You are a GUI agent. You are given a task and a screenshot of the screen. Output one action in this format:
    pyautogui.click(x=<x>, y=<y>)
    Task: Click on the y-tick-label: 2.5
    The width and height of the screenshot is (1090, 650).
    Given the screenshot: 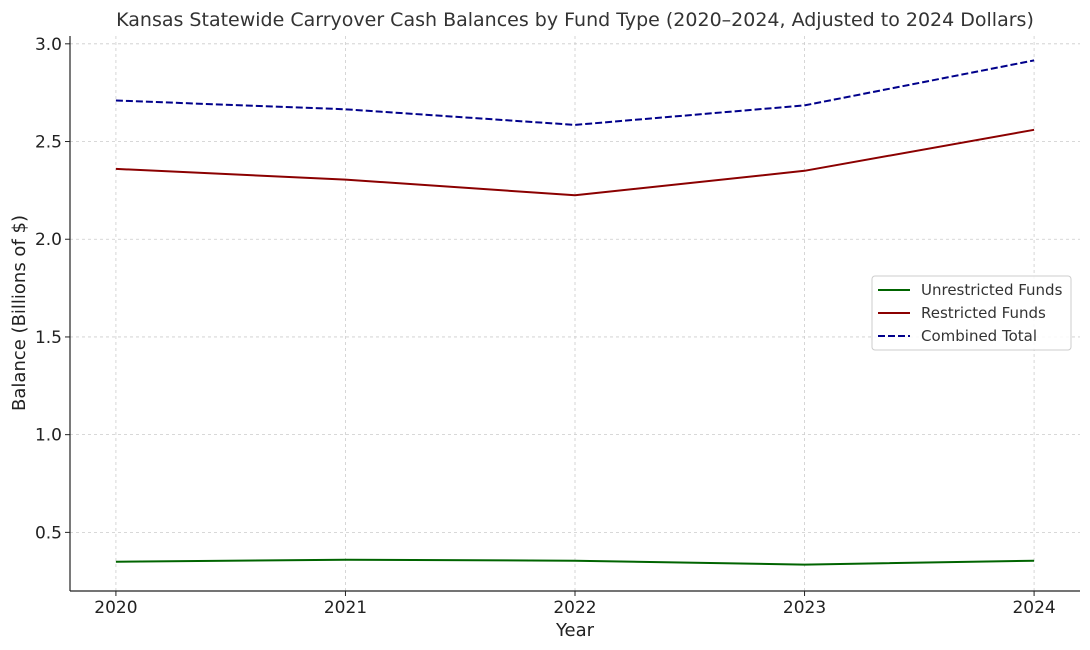 What is the action you would take?
    pyautogui.click(x=48, y=143)
    